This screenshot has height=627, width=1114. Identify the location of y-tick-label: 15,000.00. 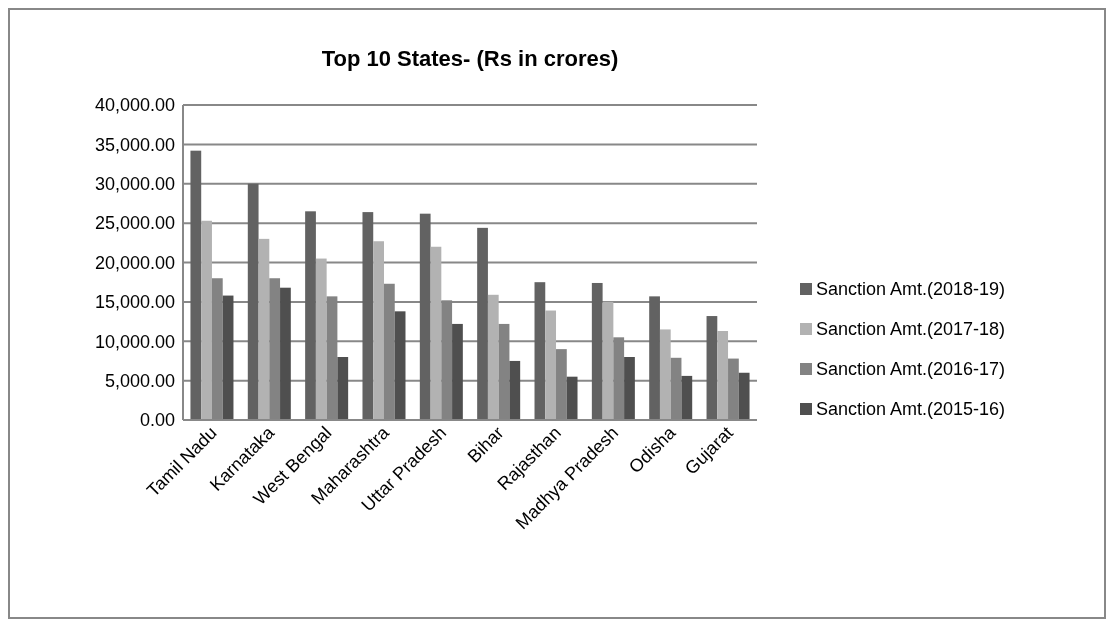
(134, 302).